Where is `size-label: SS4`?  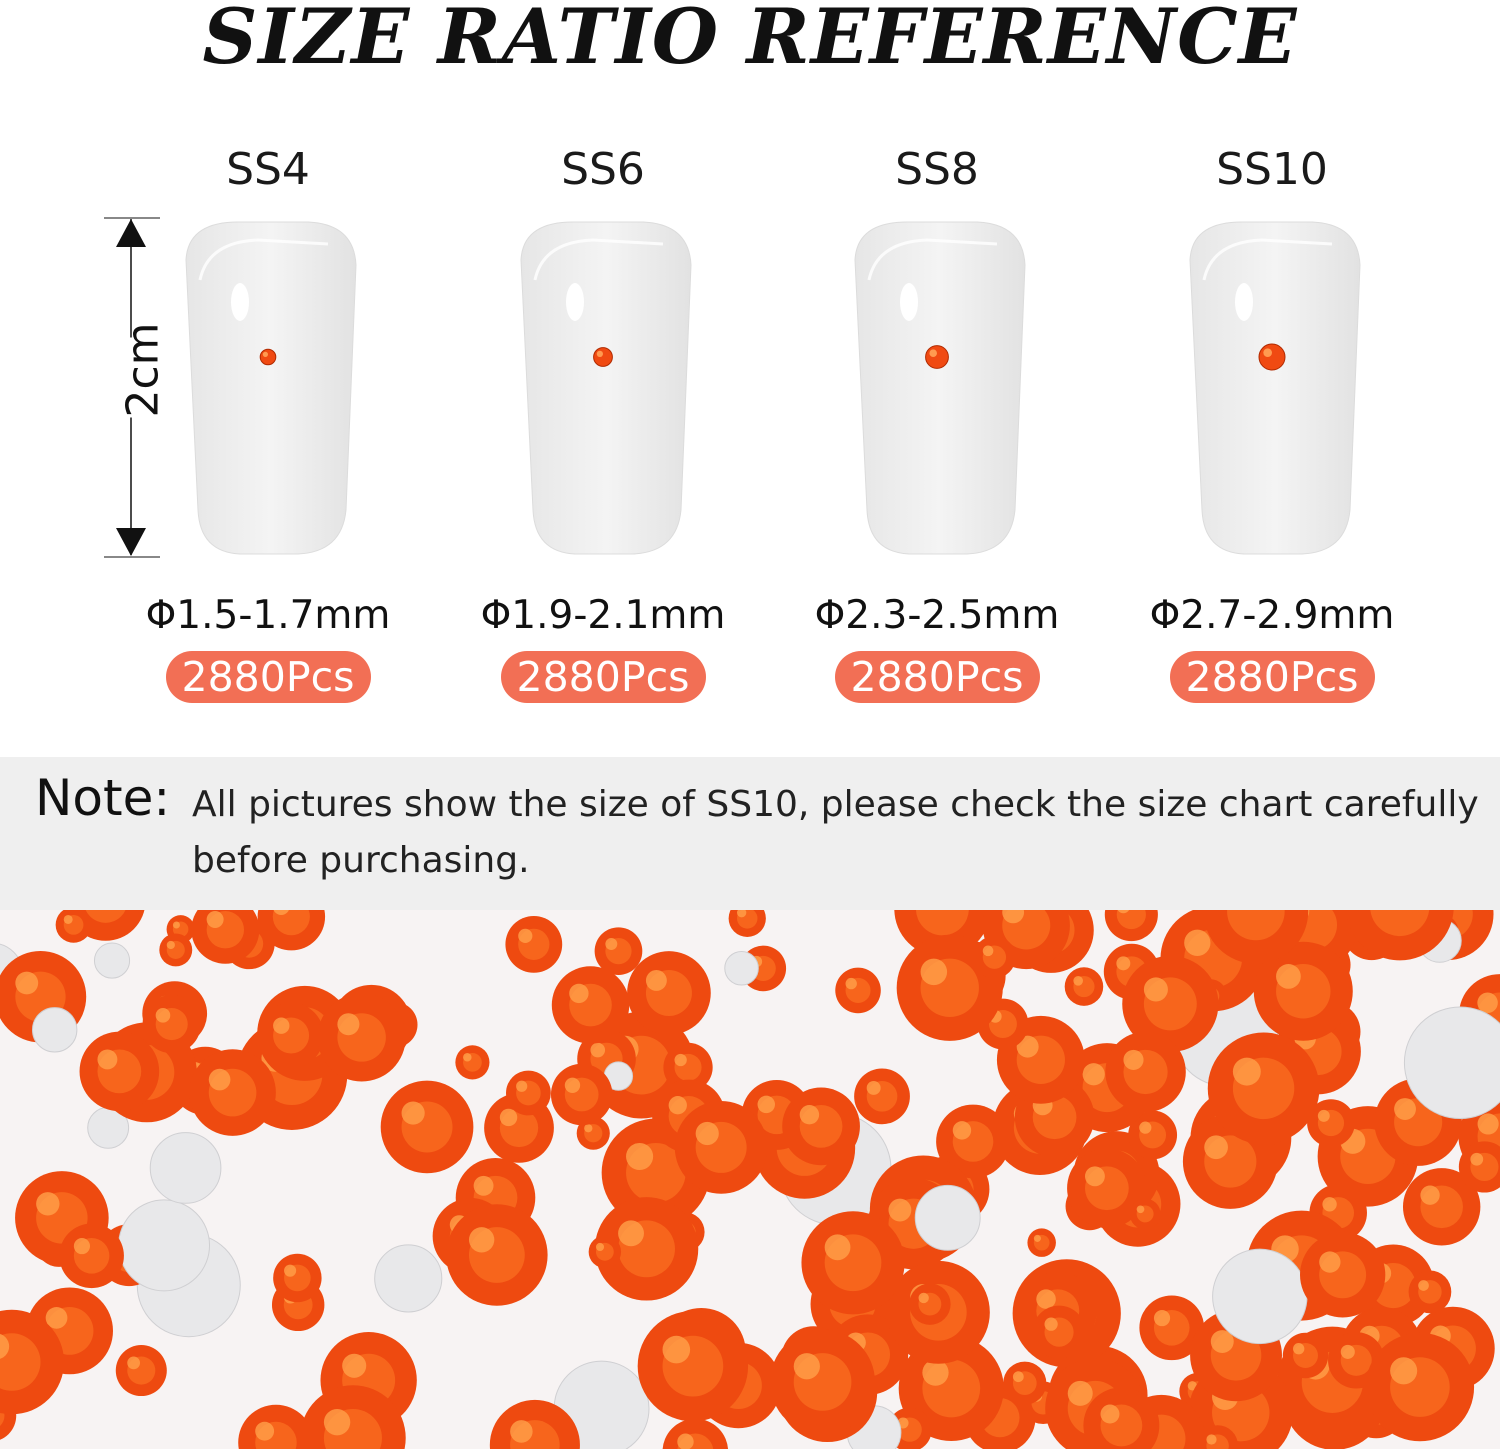
size-label: SS4 is located at coordinates (268, 169).